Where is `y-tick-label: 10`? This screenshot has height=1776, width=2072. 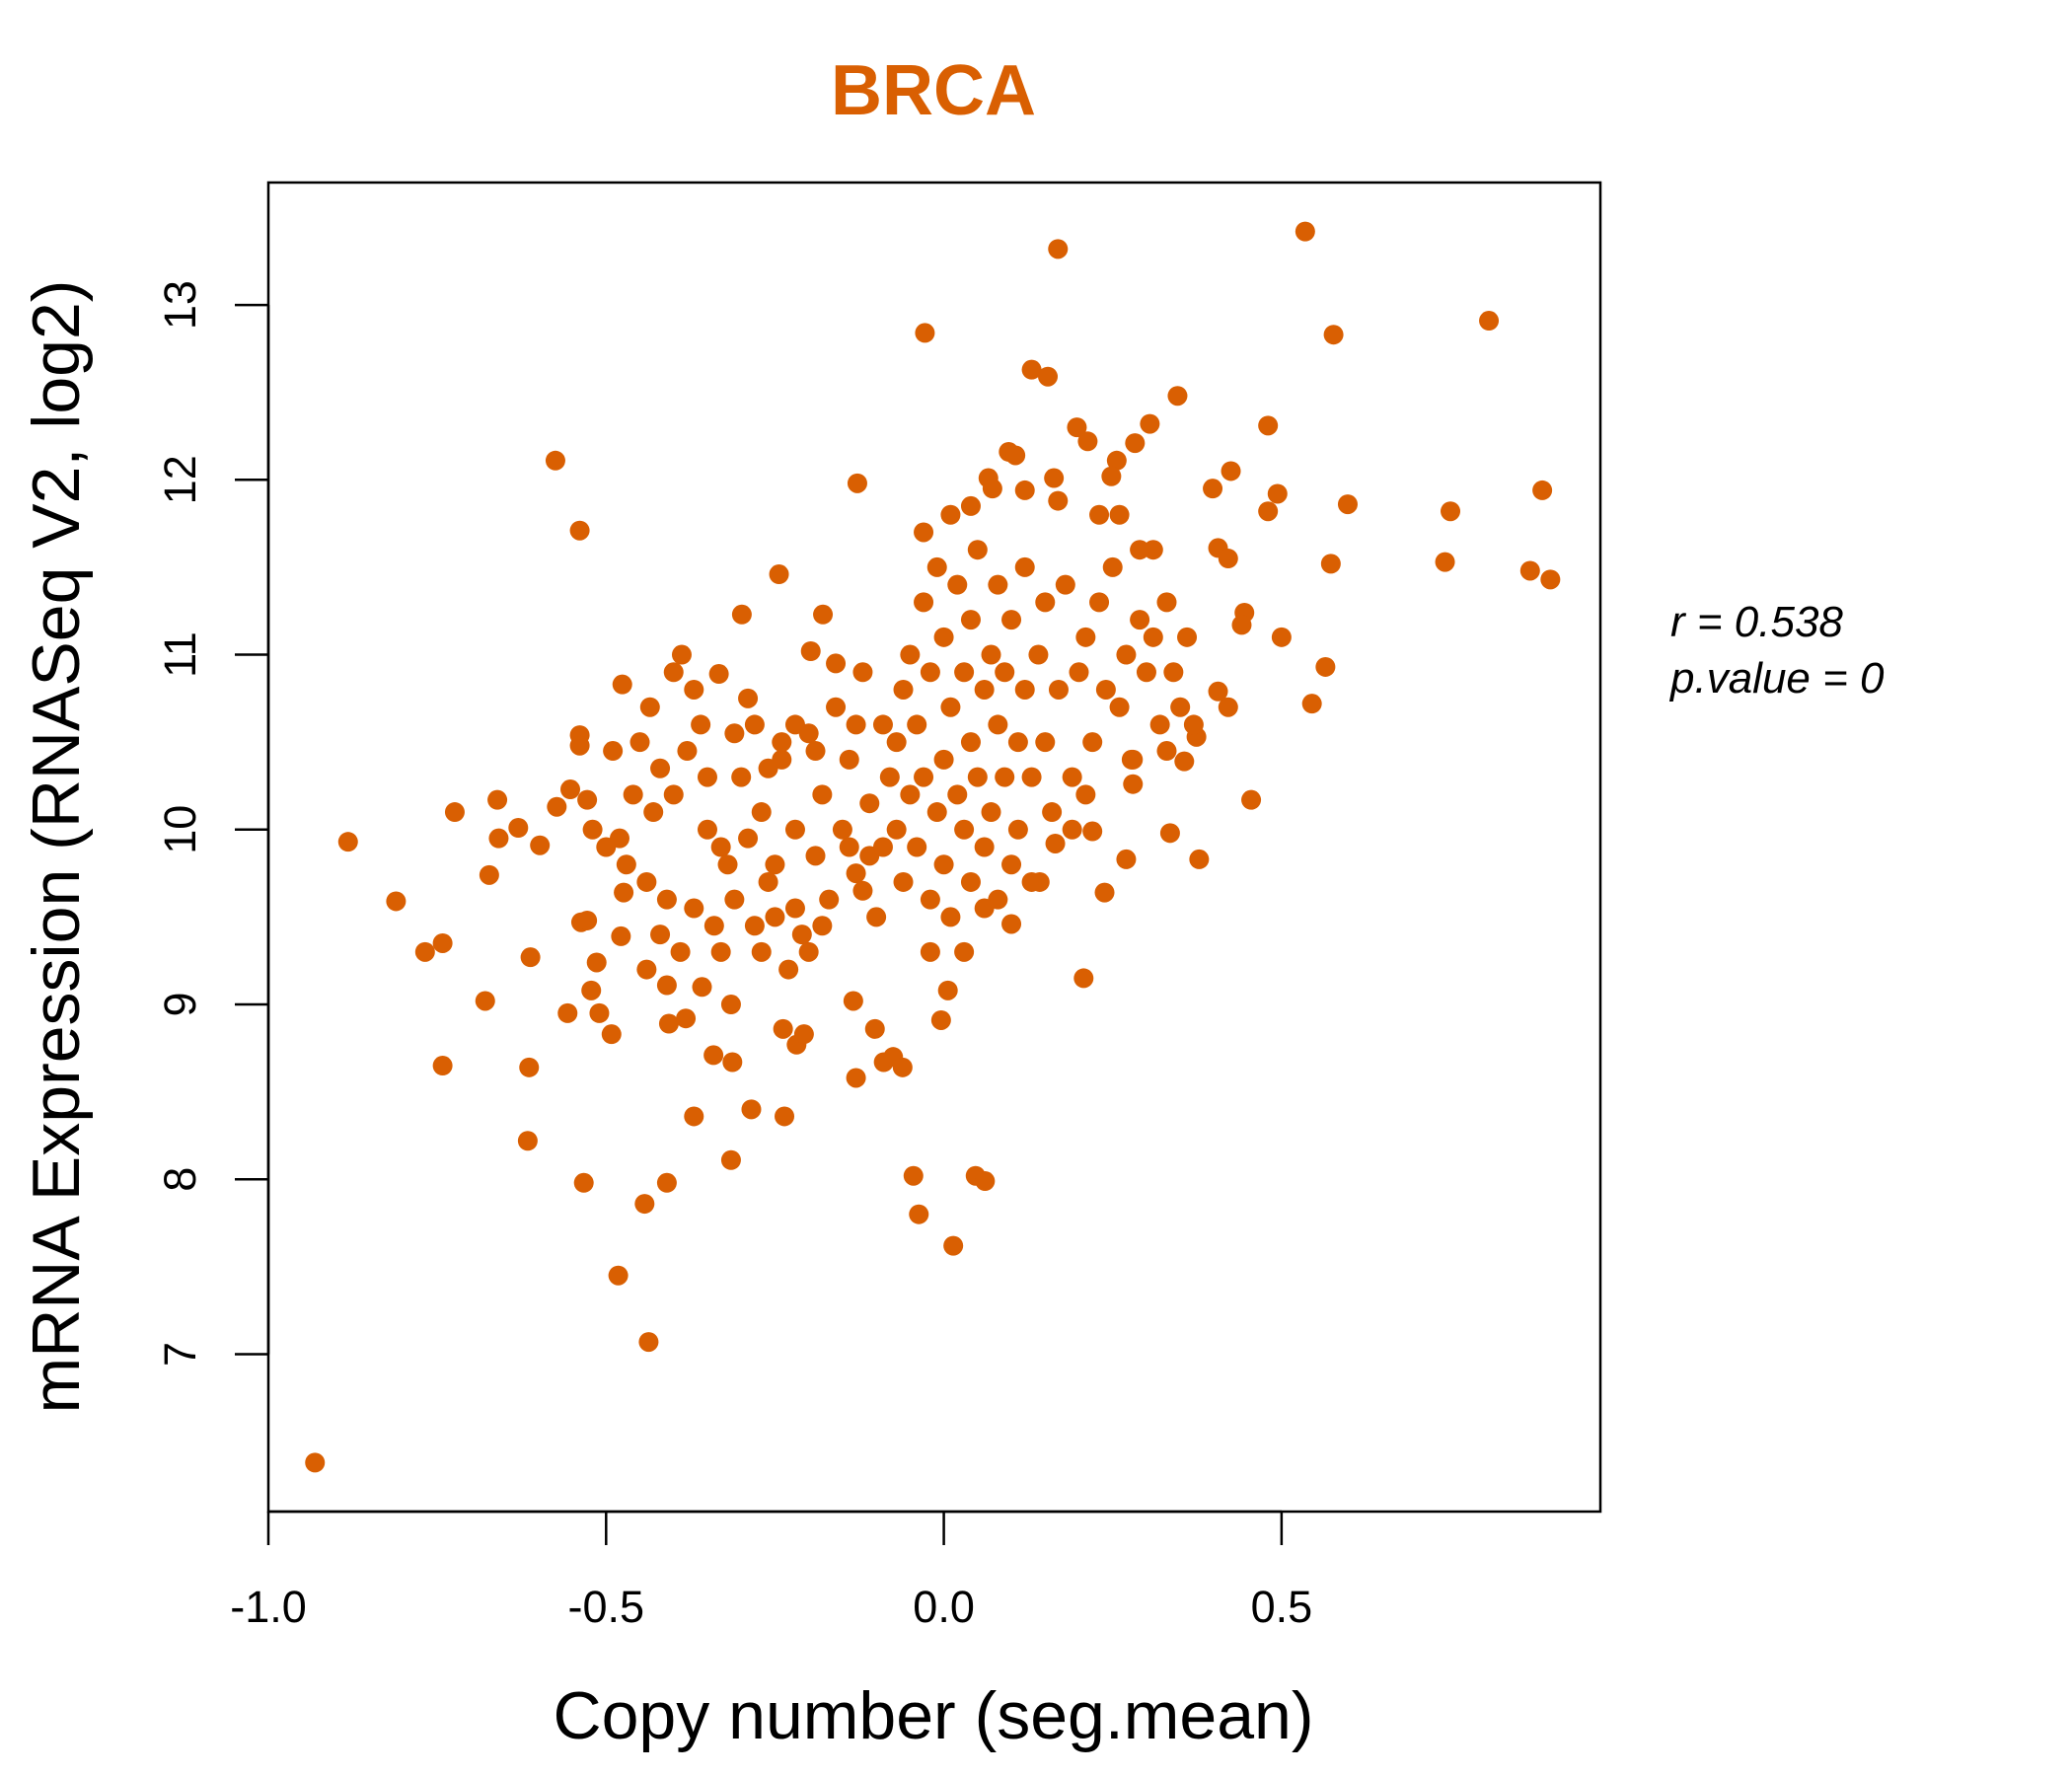 y-tick-label: 10 is located at coordinates (180, 829).